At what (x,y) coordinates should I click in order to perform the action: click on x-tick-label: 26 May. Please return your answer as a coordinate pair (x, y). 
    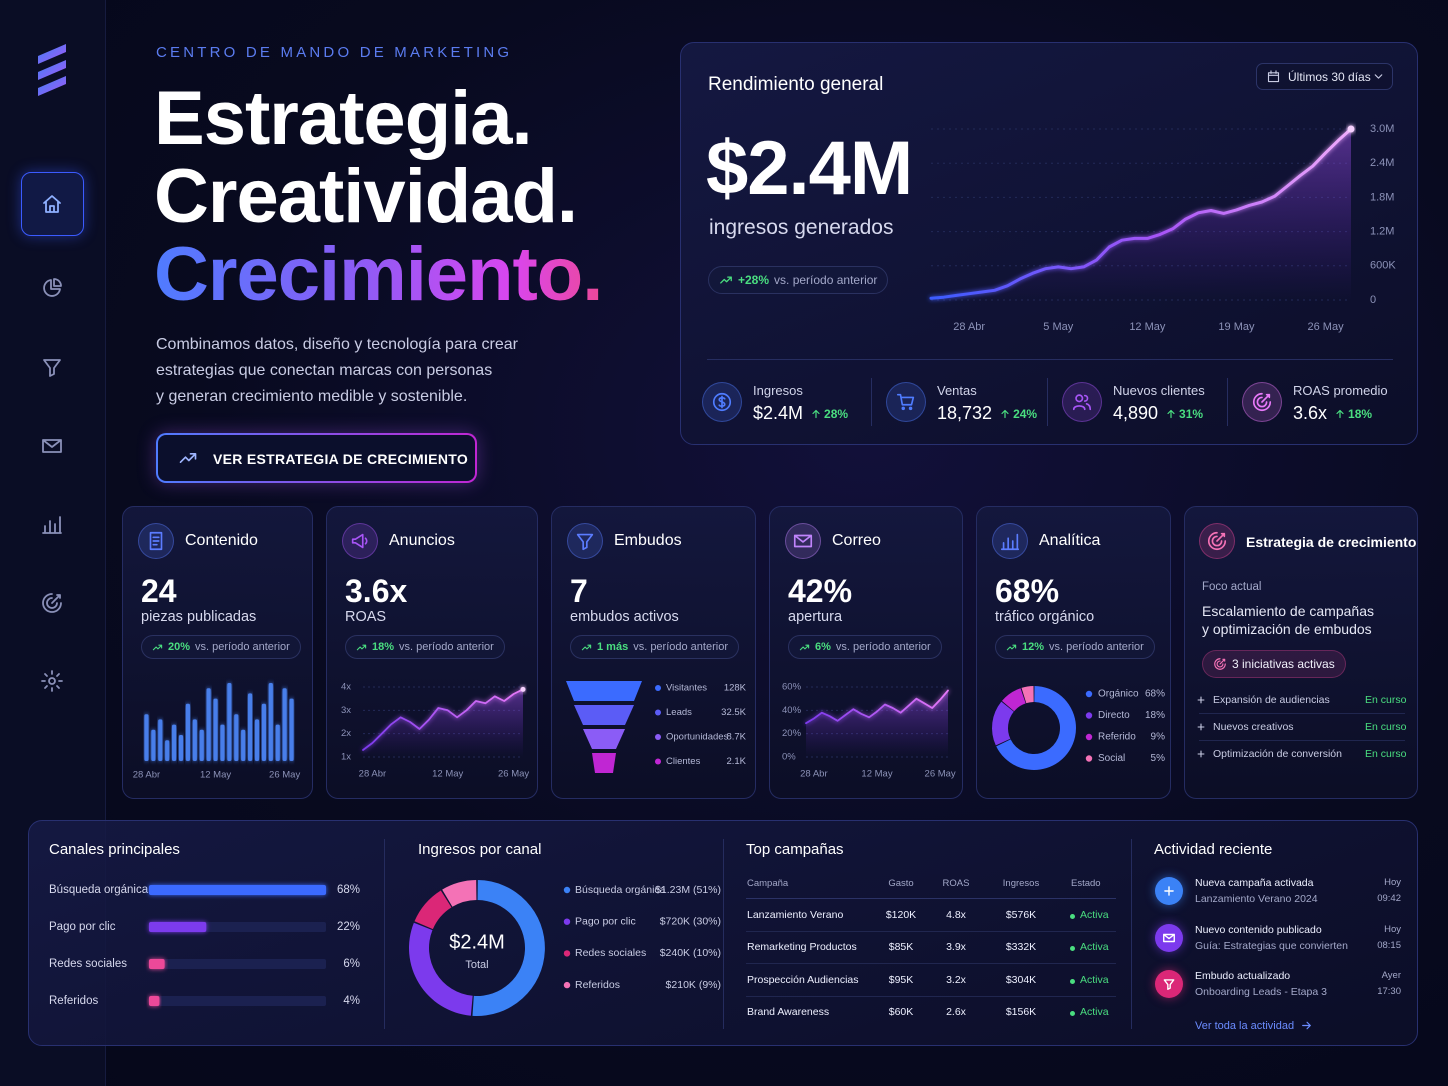
    Looking at the image, I should click on (284, 775).